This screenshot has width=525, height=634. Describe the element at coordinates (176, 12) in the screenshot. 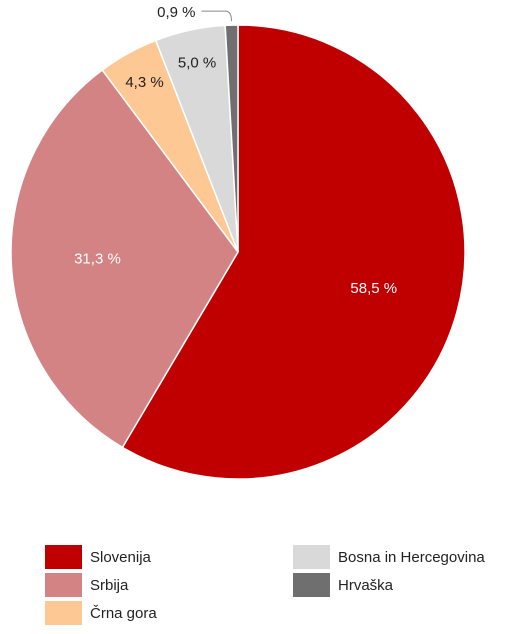

I see `data-label: 0,9 %` at that location.